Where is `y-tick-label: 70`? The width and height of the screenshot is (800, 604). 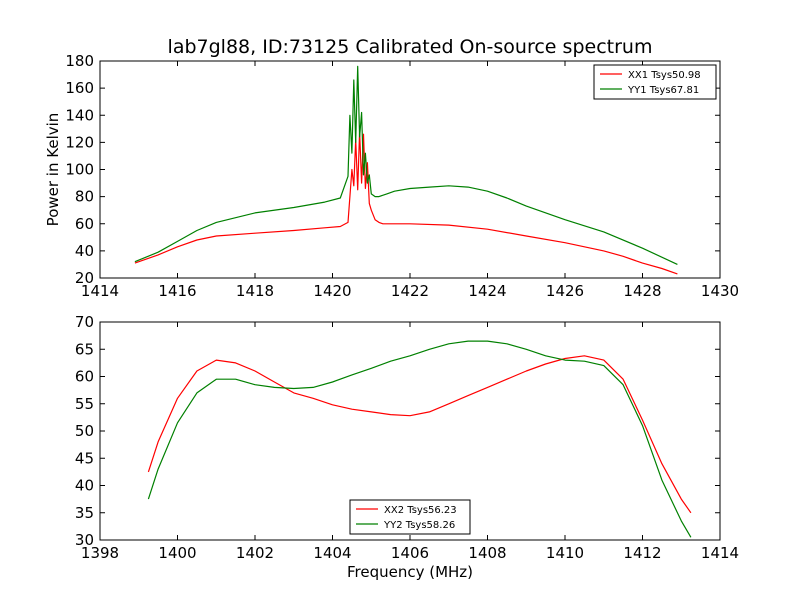 y-tick-label: 70 is located at coordinates (84, 322).